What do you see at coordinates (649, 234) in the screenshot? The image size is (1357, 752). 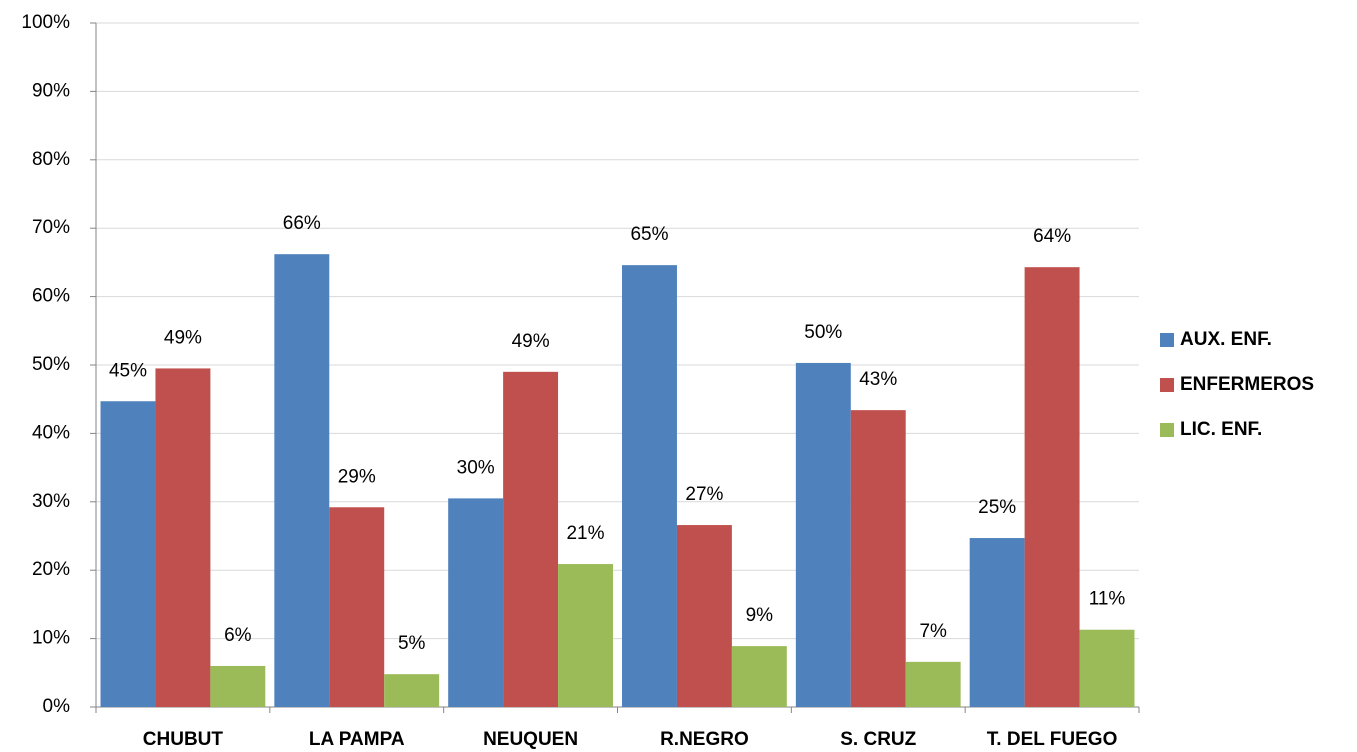 I see `value-label: 65%` at bounding box center [649, 234].